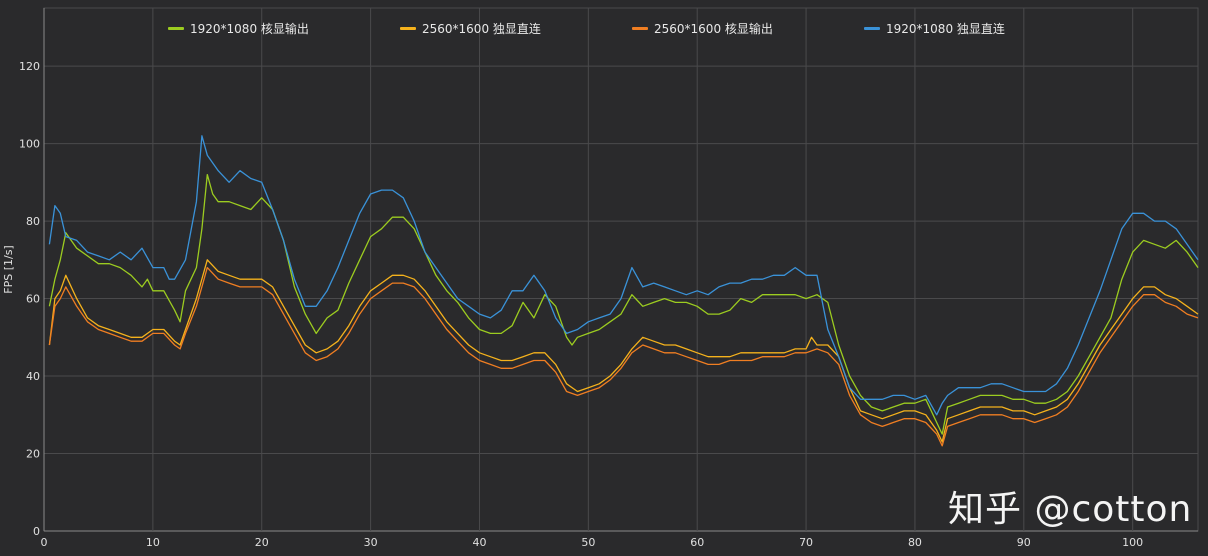 Image resolution: width=1208 pixels, height=556 pixels. Describe the element at coordinates (249, 29) in the screenshot. I see `legend-label-1: 1920*1080 核显输出` at that location.